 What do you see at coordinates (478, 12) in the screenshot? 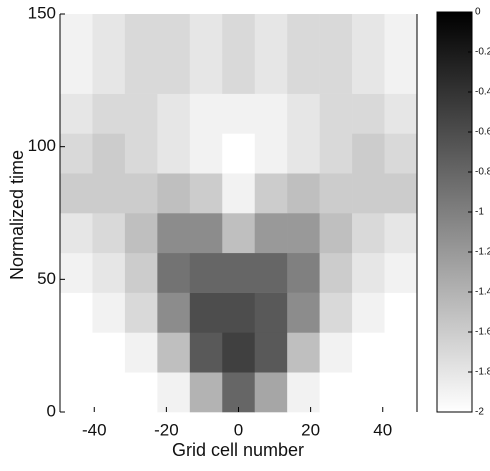
I see `colorbar-tick-label: 0` at bounding box center [478, 12].